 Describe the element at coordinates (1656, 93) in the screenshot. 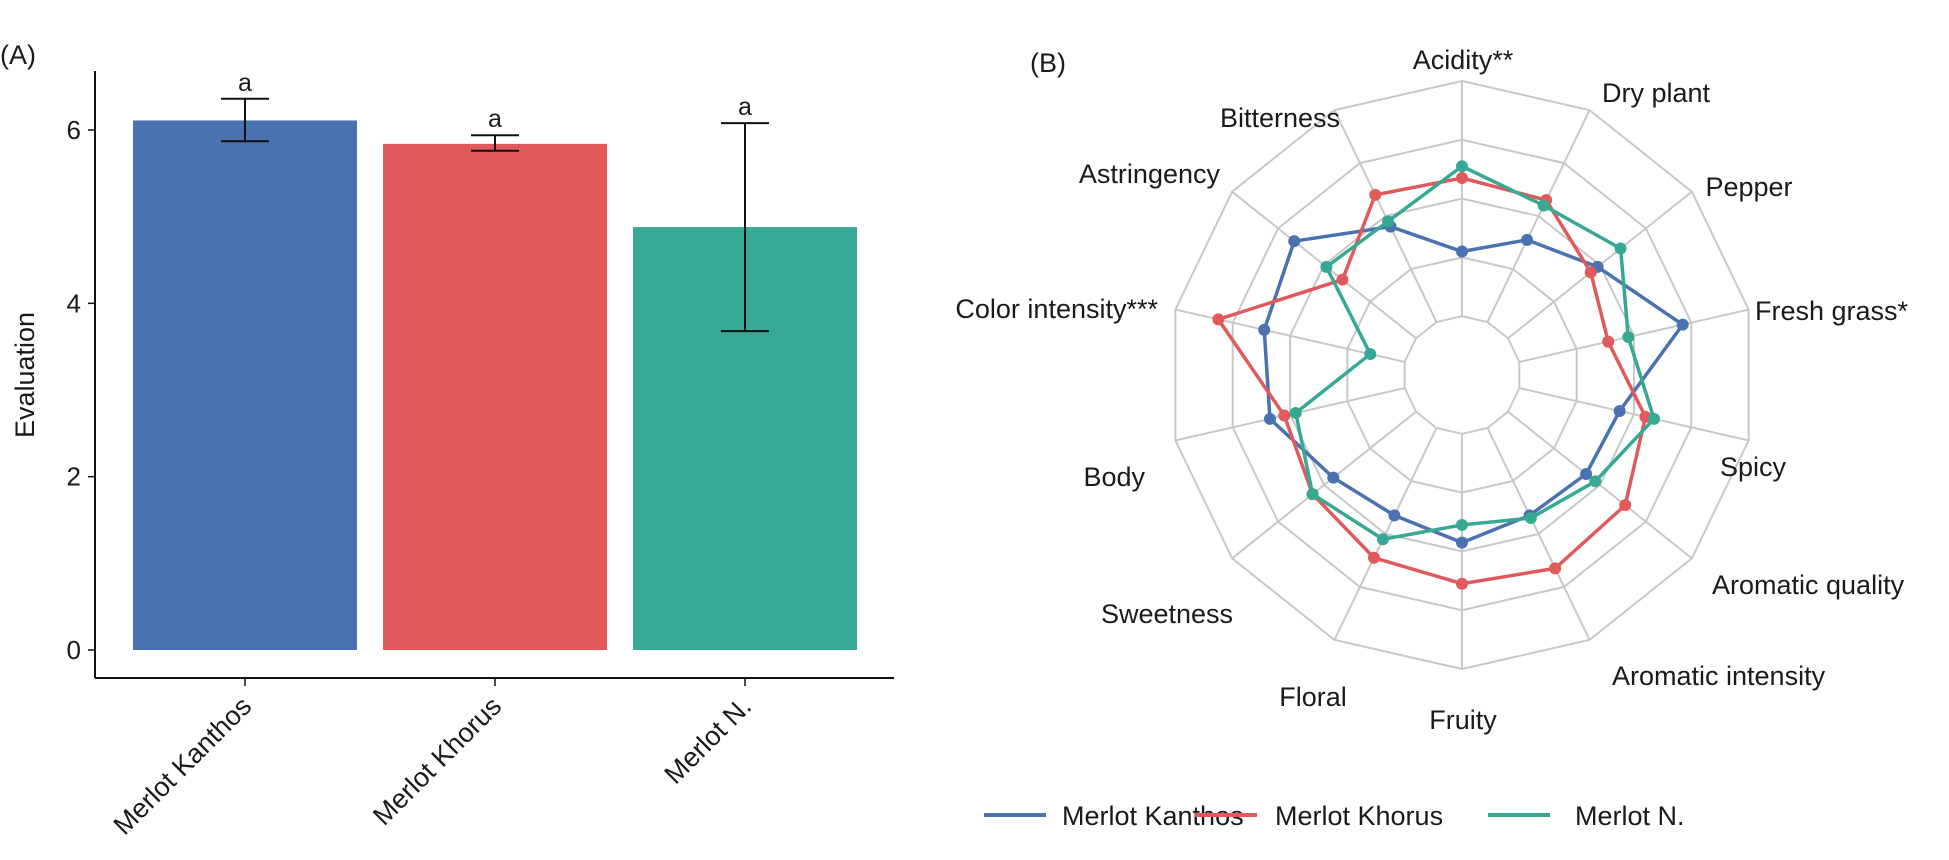

I see `axis-label: Dry plant` at that location.